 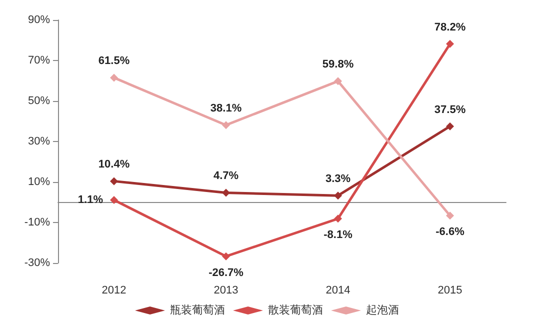 What do you see at coordinates (226, 108) in the screenshot?
I see `data-label: 38.1%` at bounding box center [226, 108].